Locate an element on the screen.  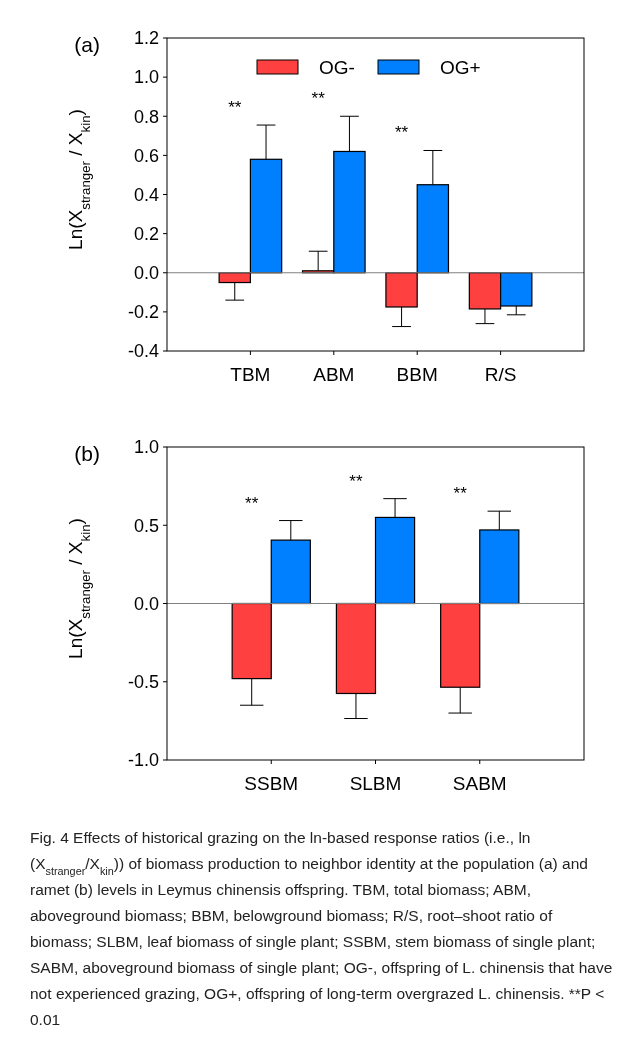
y-tick-label: 0.8 is located at coordinates (146, 116).